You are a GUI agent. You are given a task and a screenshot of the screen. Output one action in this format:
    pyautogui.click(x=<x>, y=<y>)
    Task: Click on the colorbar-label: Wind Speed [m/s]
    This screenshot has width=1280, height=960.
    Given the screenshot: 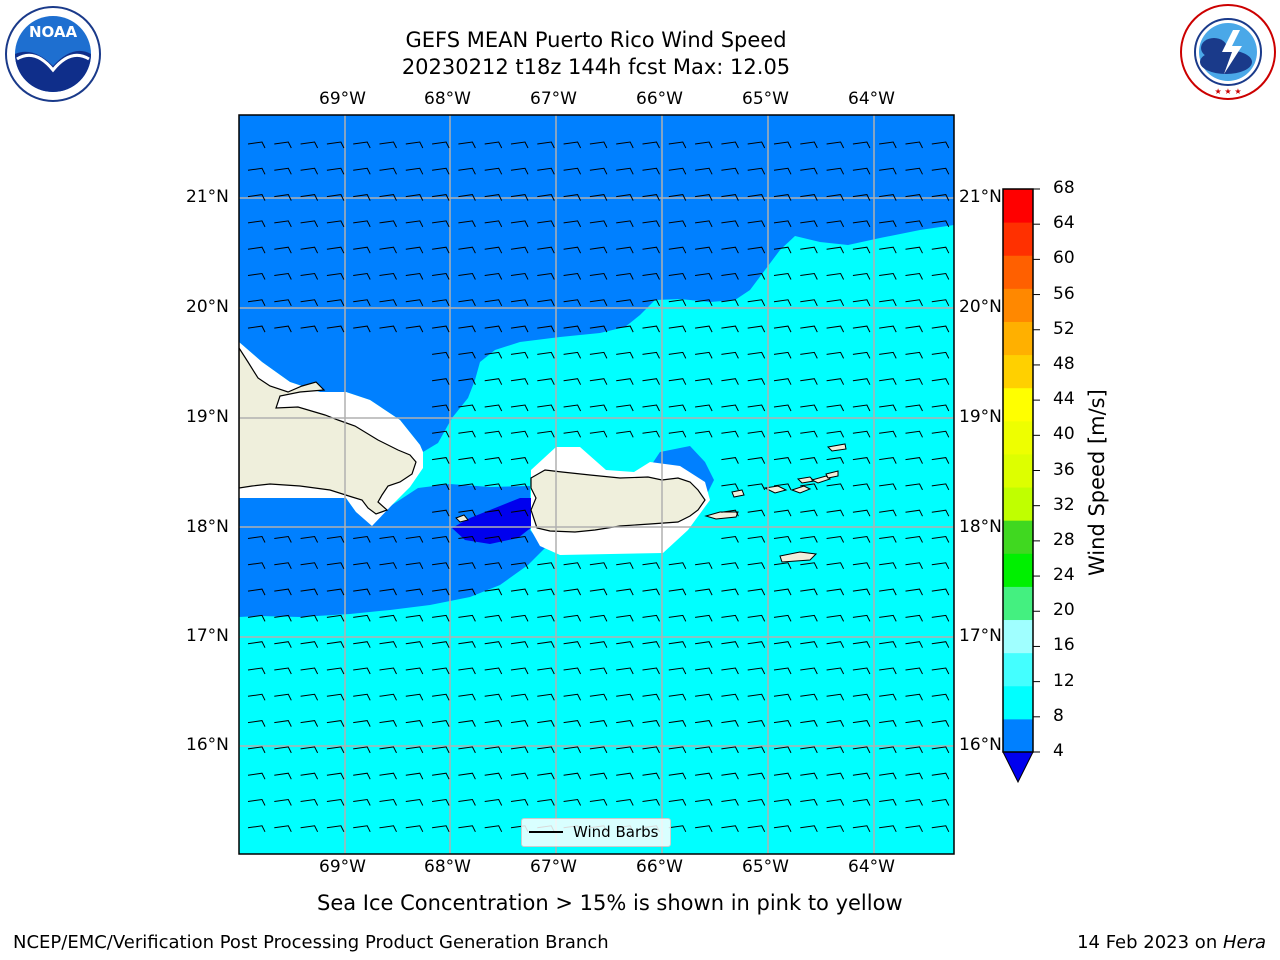 What is the action you would take?
    pyautogui.click(x=1097, y=482)
    